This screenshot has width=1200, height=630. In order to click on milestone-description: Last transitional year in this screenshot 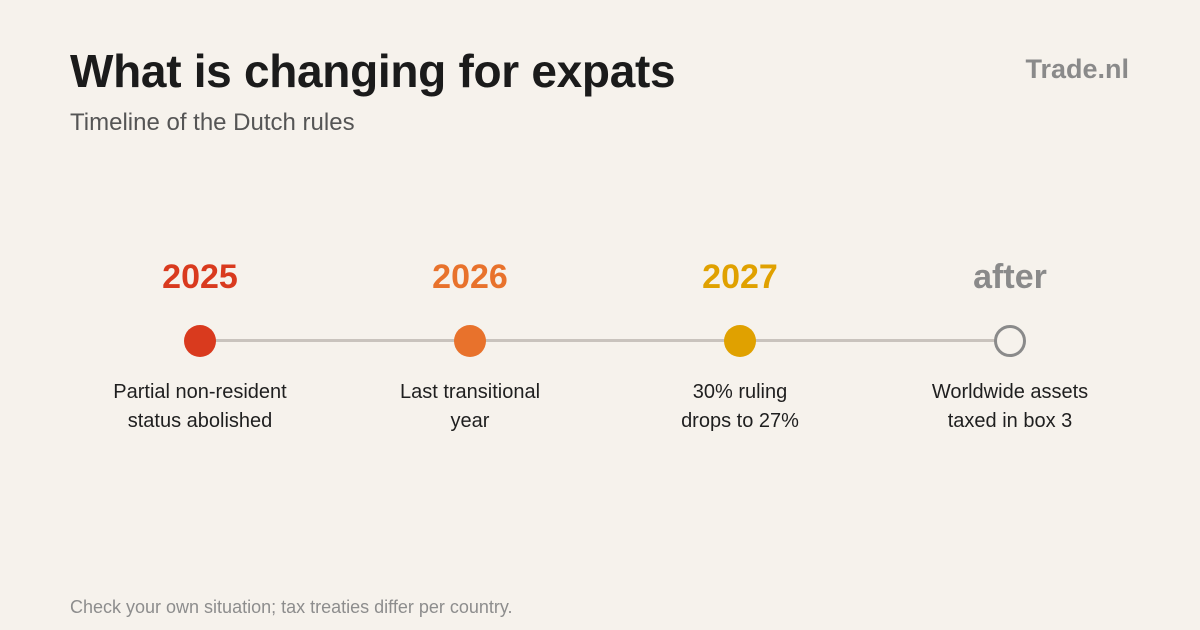, I will do `click(470, 407)`.